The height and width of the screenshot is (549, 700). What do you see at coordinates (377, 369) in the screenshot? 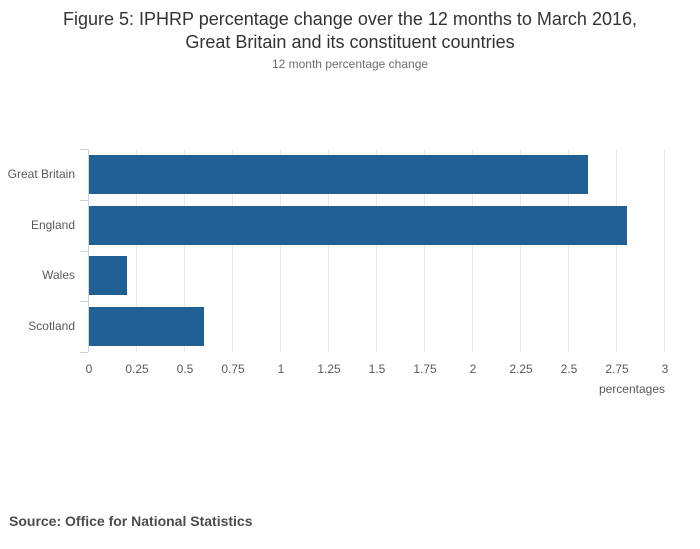
I see `x-tick-label-1.5: 1.5` at bounding box center [377, 369].